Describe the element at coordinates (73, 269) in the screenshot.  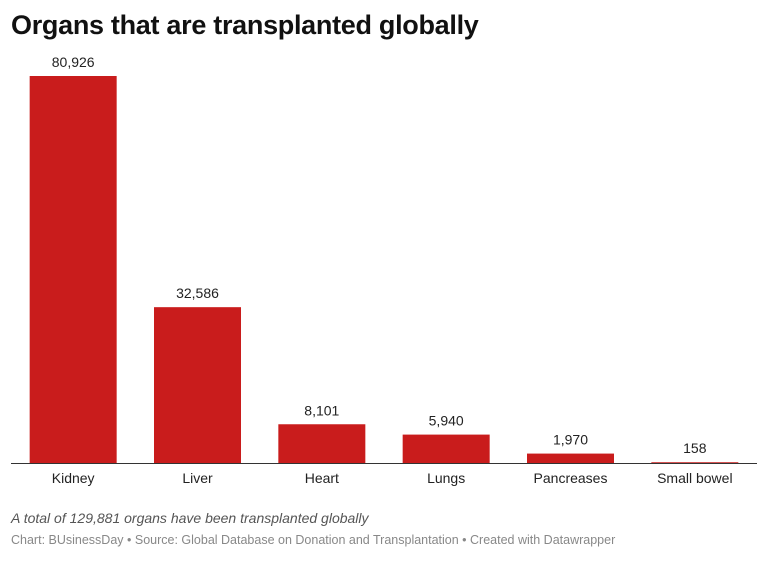
I see `bar-kidney` at that location.